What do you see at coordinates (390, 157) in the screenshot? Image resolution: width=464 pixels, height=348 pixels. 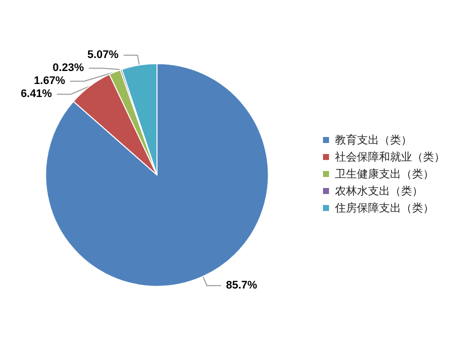 I see `legend-label: 社会保障和就业（类）` at bounding box center [390, 157].